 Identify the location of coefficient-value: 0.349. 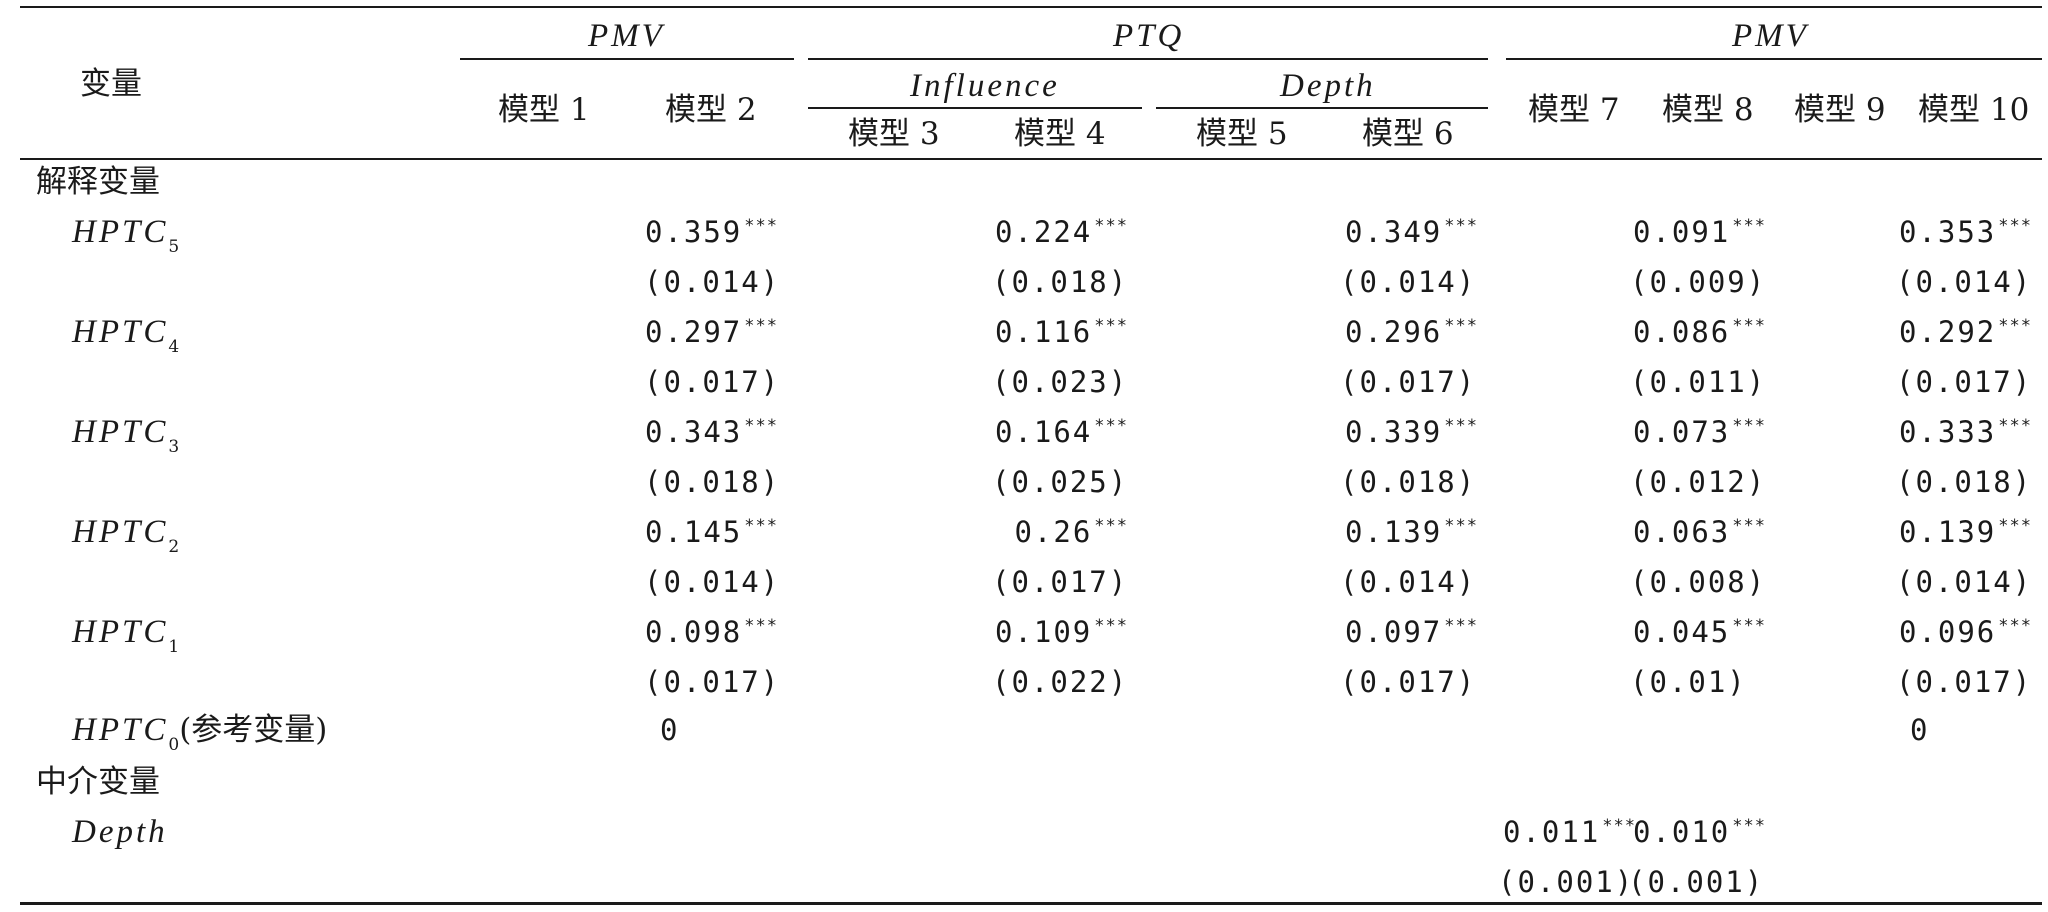
(1393, 232).